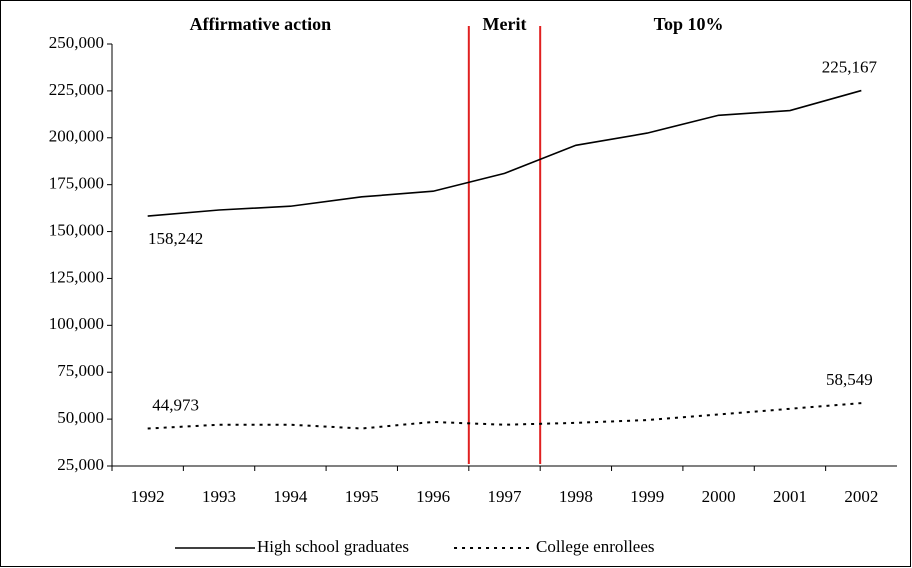 The image size is (912, 568). I want to click on data-label: 158,242, so click(175, 238).